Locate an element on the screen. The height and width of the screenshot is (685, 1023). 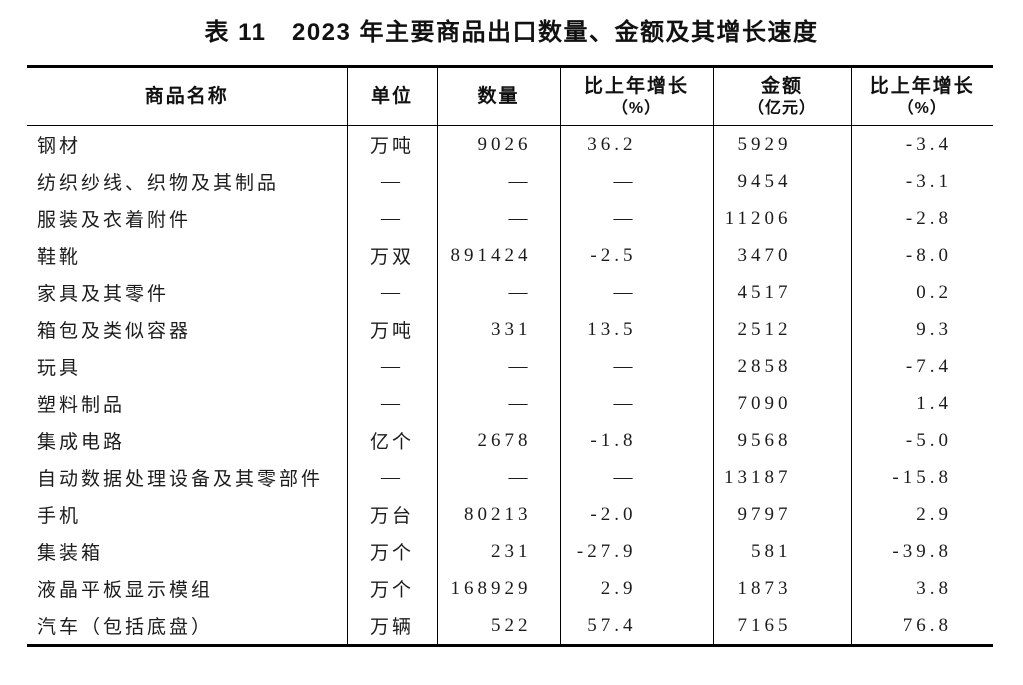
quantity-cell: 331 is located at coordinates (498, 329).